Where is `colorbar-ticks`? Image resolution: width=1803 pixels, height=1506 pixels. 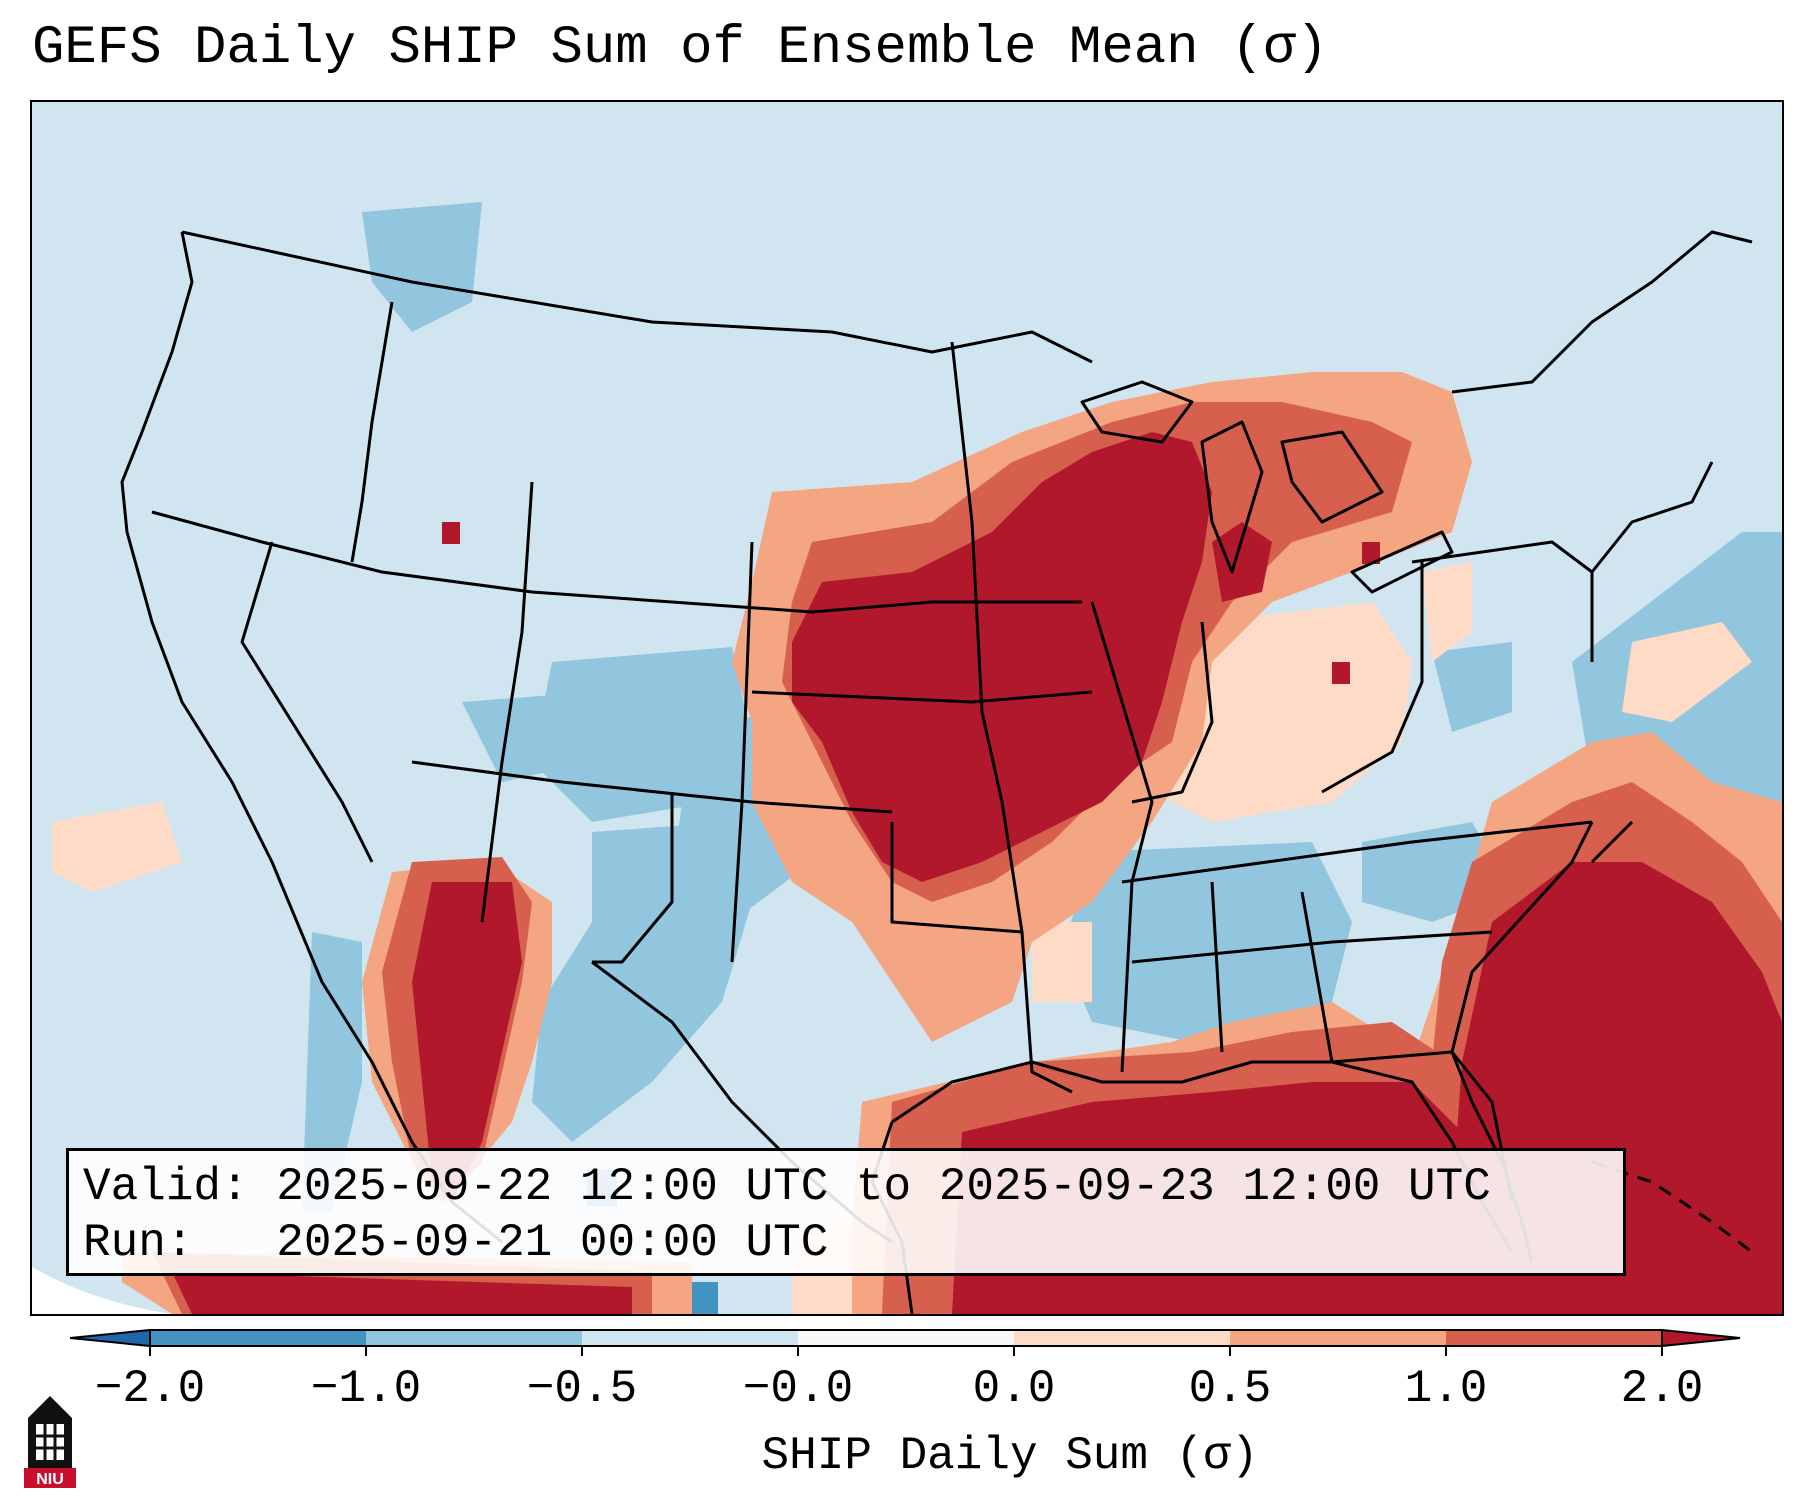
colorbar-ticks is located at coordinates (906, 1351).